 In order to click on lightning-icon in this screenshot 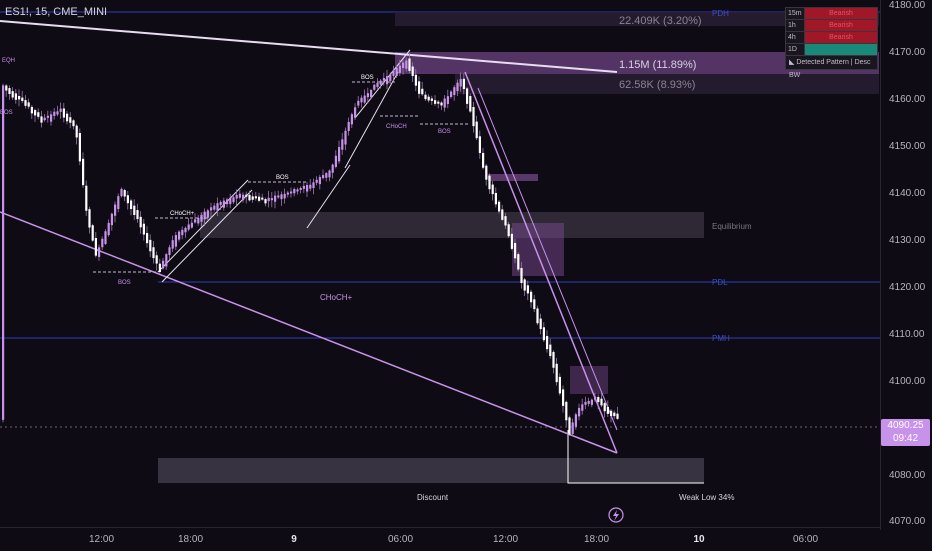, I will do `click(616, 515)`.